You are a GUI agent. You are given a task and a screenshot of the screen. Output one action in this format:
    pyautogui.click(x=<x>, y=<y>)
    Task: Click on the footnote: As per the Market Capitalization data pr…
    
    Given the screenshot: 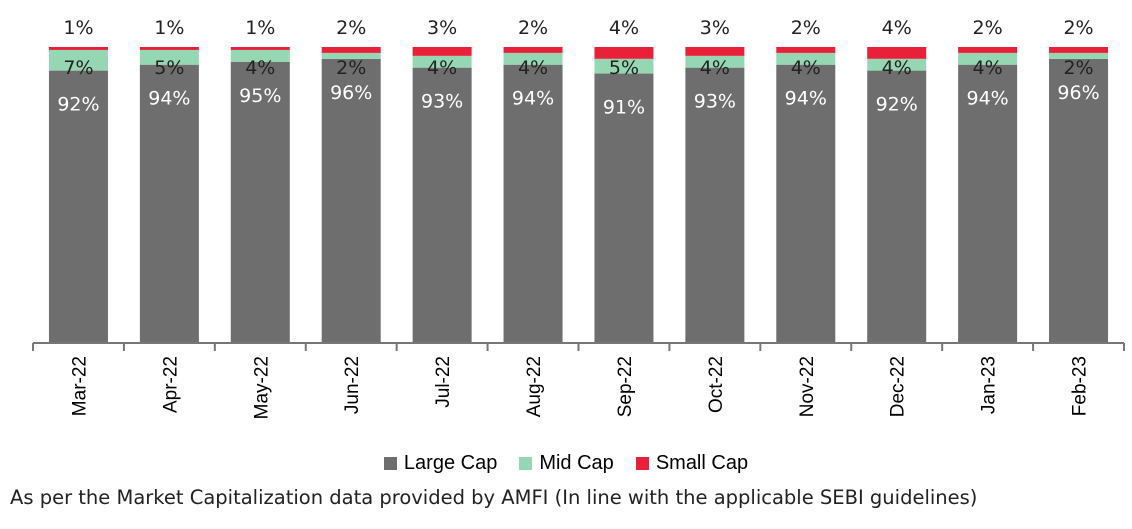 What is the action you would take?
    pyautogui.click(x=494, y=497)
    